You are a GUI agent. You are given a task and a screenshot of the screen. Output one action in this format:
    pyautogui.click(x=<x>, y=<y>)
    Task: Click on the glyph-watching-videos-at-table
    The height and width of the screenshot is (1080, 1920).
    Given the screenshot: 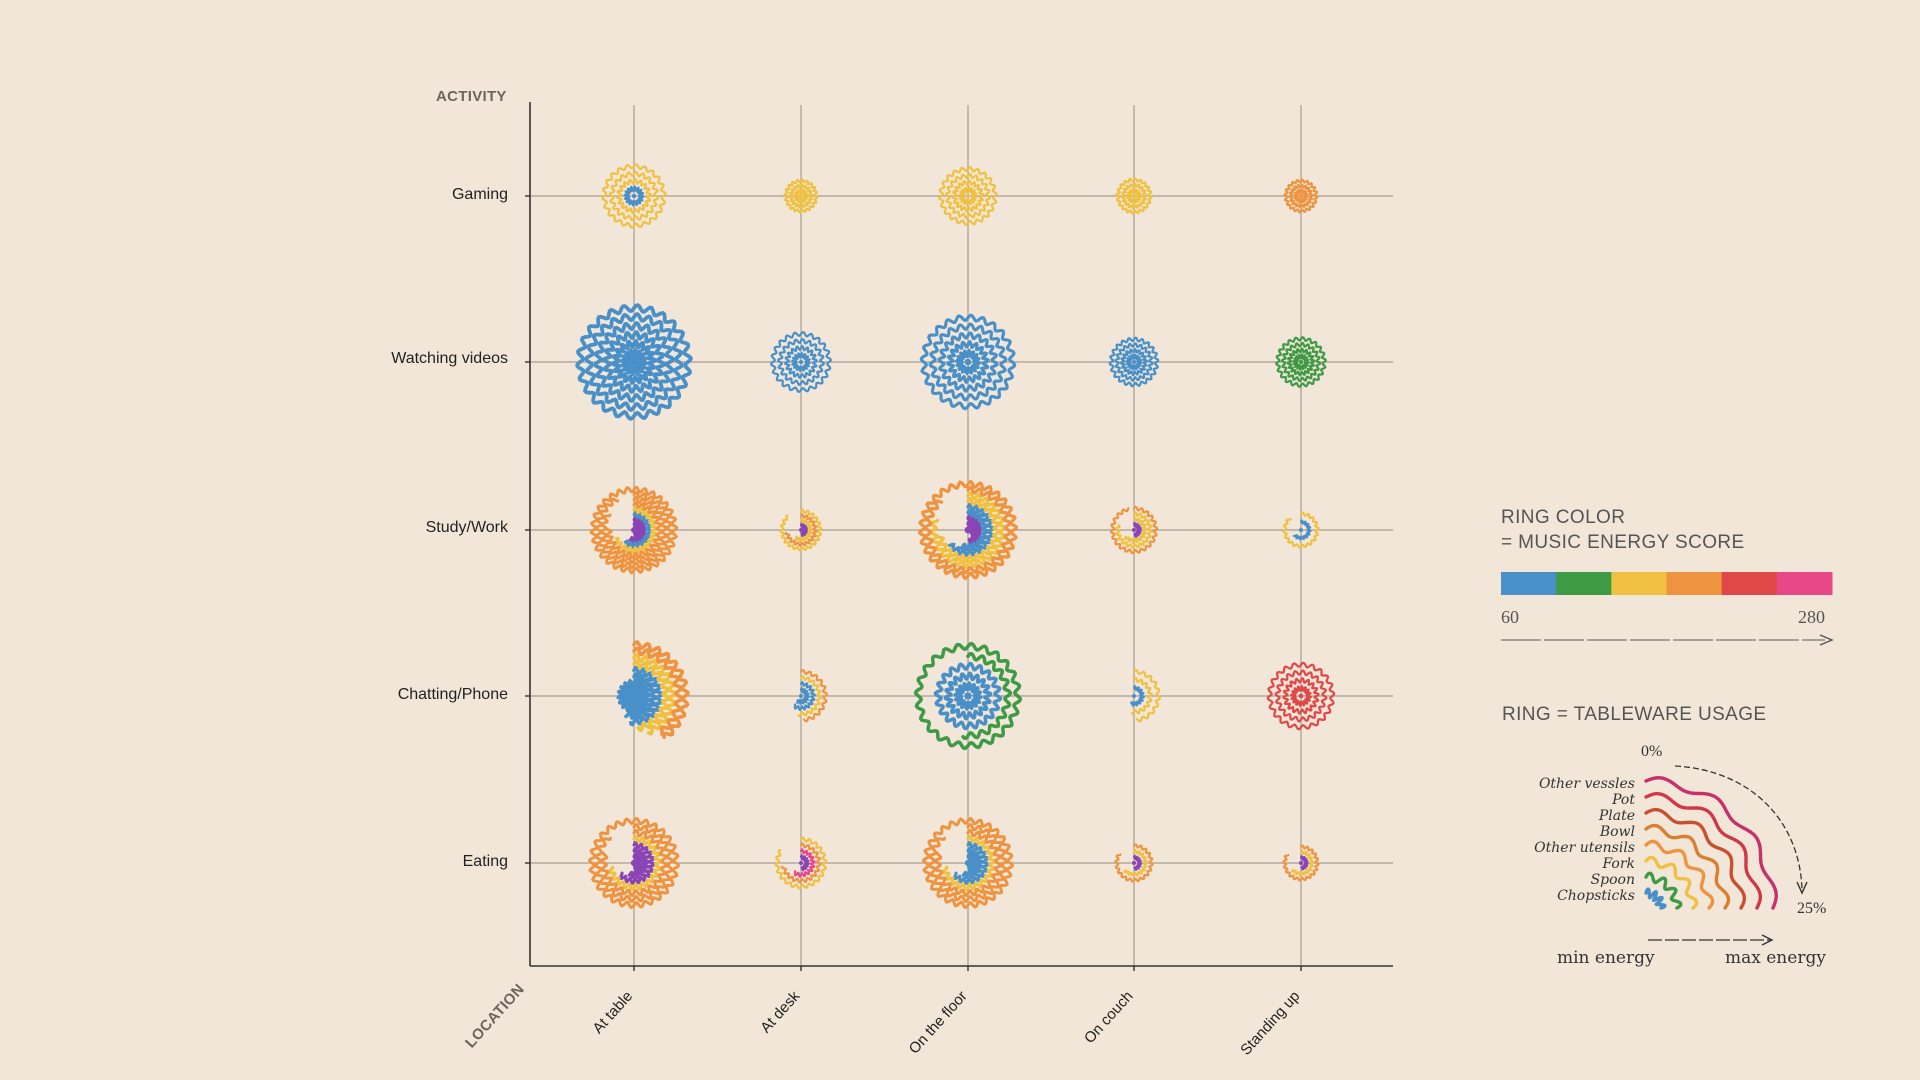 What is the action you would take?
    pyautogui.click(x=634, y=362)
    